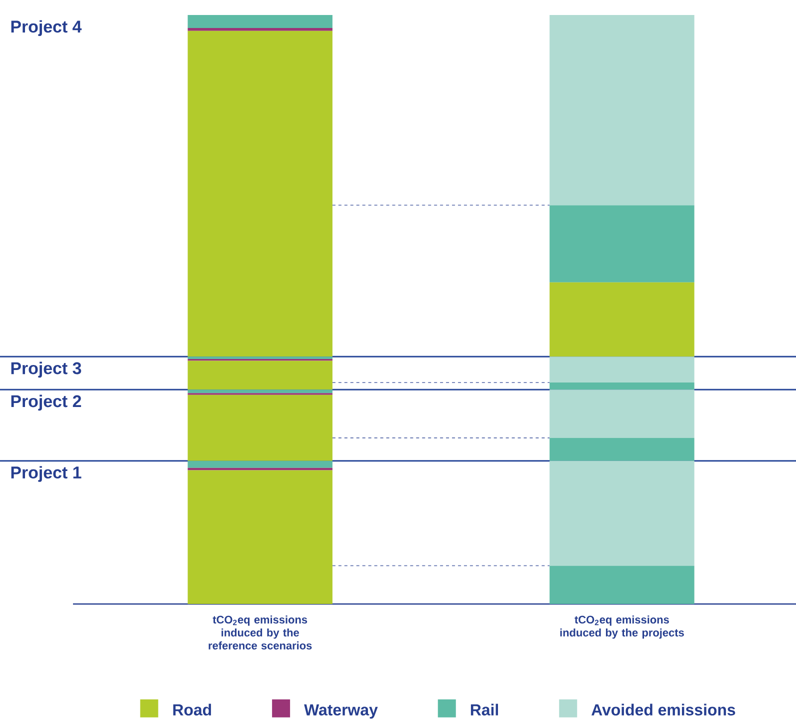 The height and width of the screenshot is (720, 796). What do you see at coordinates (622, 627) in the screenshot?
I see `x-tick-label: tCO$_{2}$eq emissions induced by the projects` at bounding box center [622, 627].